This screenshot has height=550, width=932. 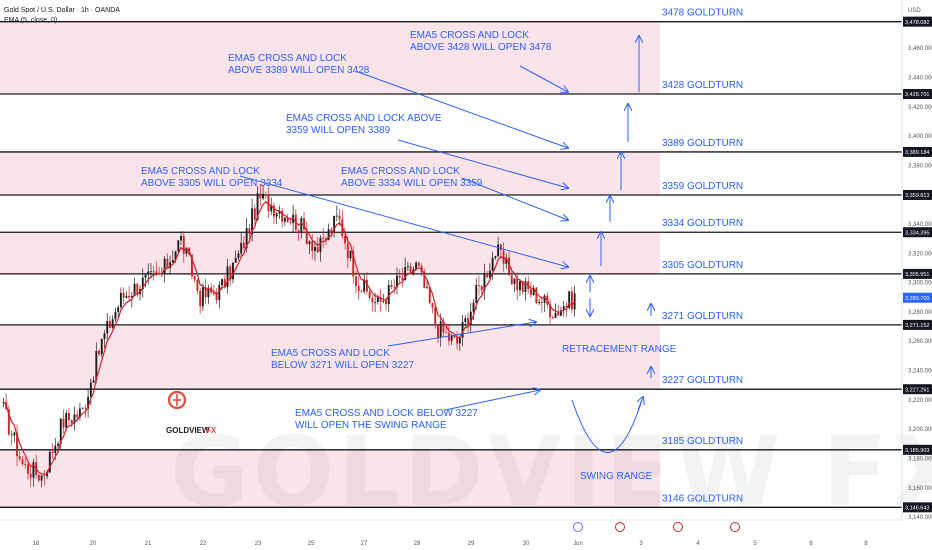 What do you see at coordinates (481, 47) in the screenshot?
I see `annotation-text: ABOVE 3428 WILL OPEN 3478` at bounding box center [481, 47].